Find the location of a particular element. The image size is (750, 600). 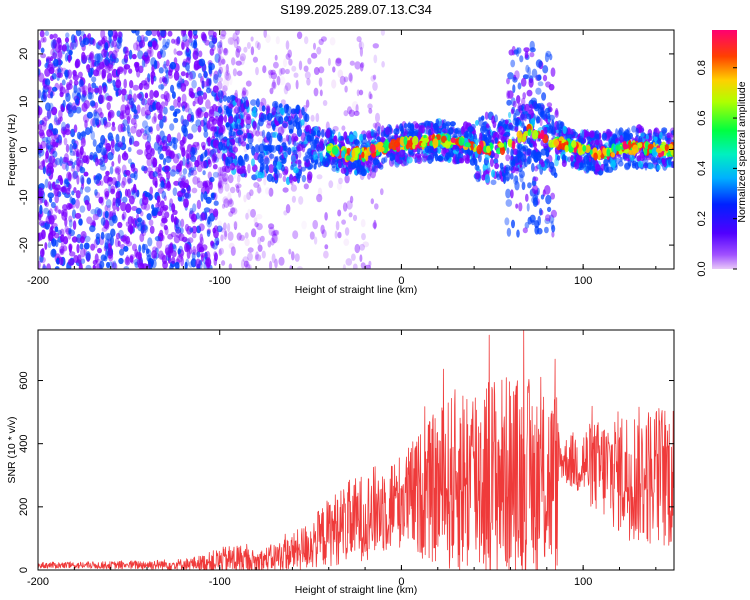

spec-ytick-label-2: 0 is located at coordinates (24, 149).